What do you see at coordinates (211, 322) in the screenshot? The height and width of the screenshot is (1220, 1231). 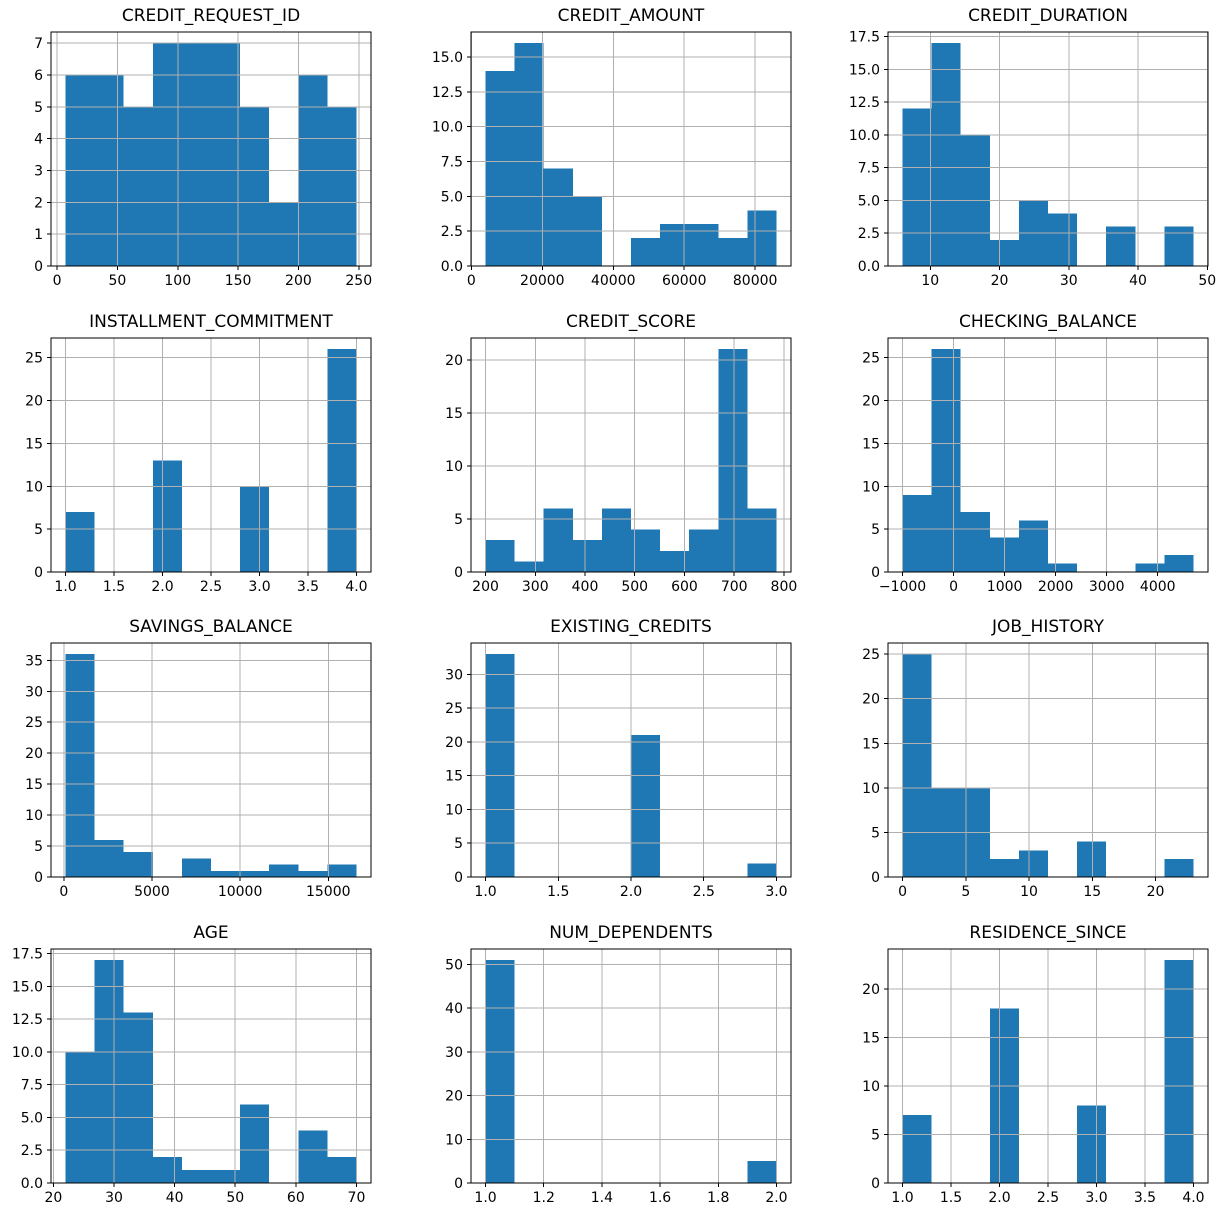 I see `subplot-title: INSTALLMENT_COMMITMENT` at bounding box center [211, 322].